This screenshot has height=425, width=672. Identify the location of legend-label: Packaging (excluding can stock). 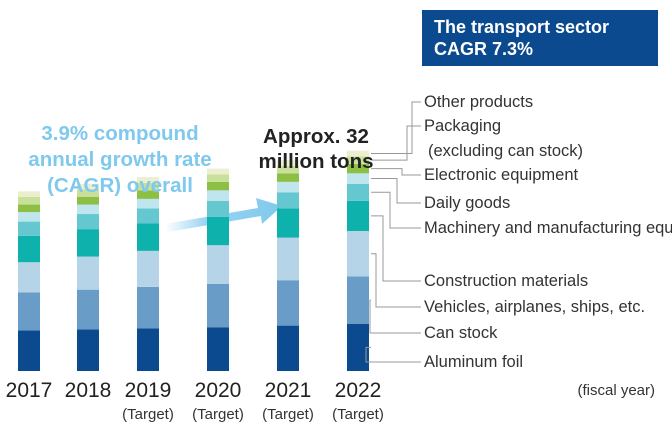
(503, 138).